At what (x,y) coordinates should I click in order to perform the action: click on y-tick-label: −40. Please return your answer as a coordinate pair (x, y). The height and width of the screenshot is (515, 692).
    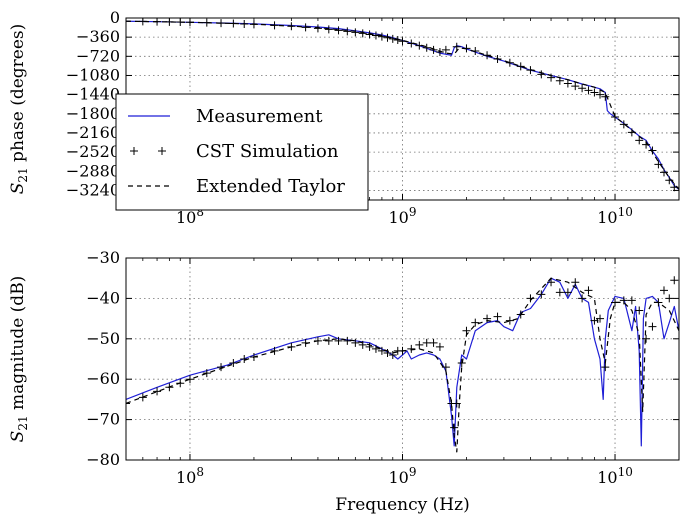
    Looking at the image, I should click on (103, 297).